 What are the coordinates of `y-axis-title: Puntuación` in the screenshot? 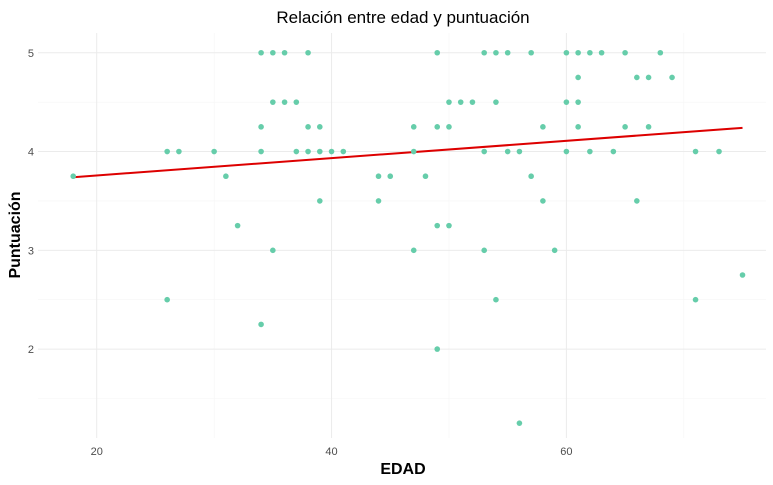 It's located at (15, 234).